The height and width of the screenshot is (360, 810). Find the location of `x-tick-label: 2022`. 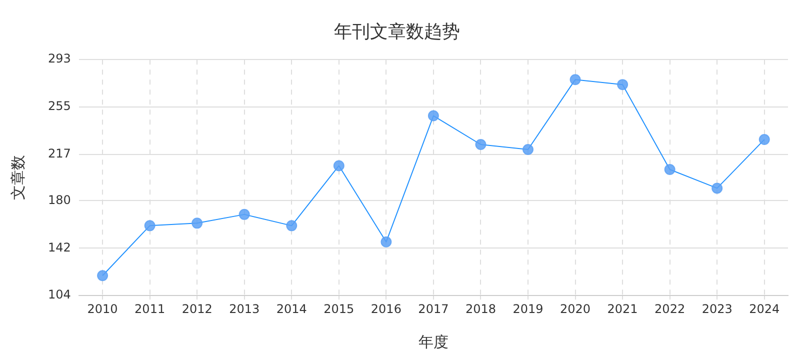

x-tick-label: 2022 is located at coordinates (670, 309).